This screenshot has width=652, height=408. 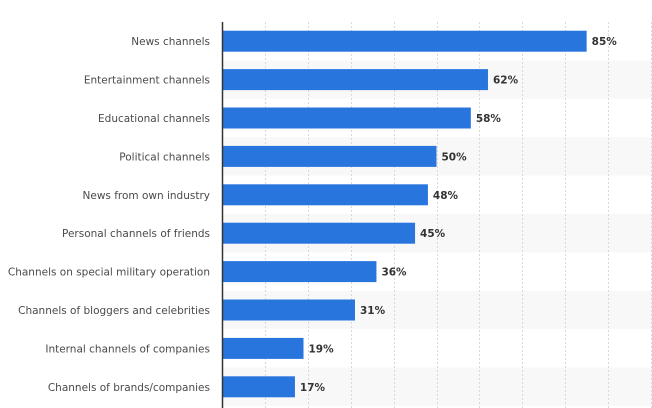 What do you see at coordinates (455, 157) in the screenshot?
I see `value-label: 50%` at bounding box center [455, 157].